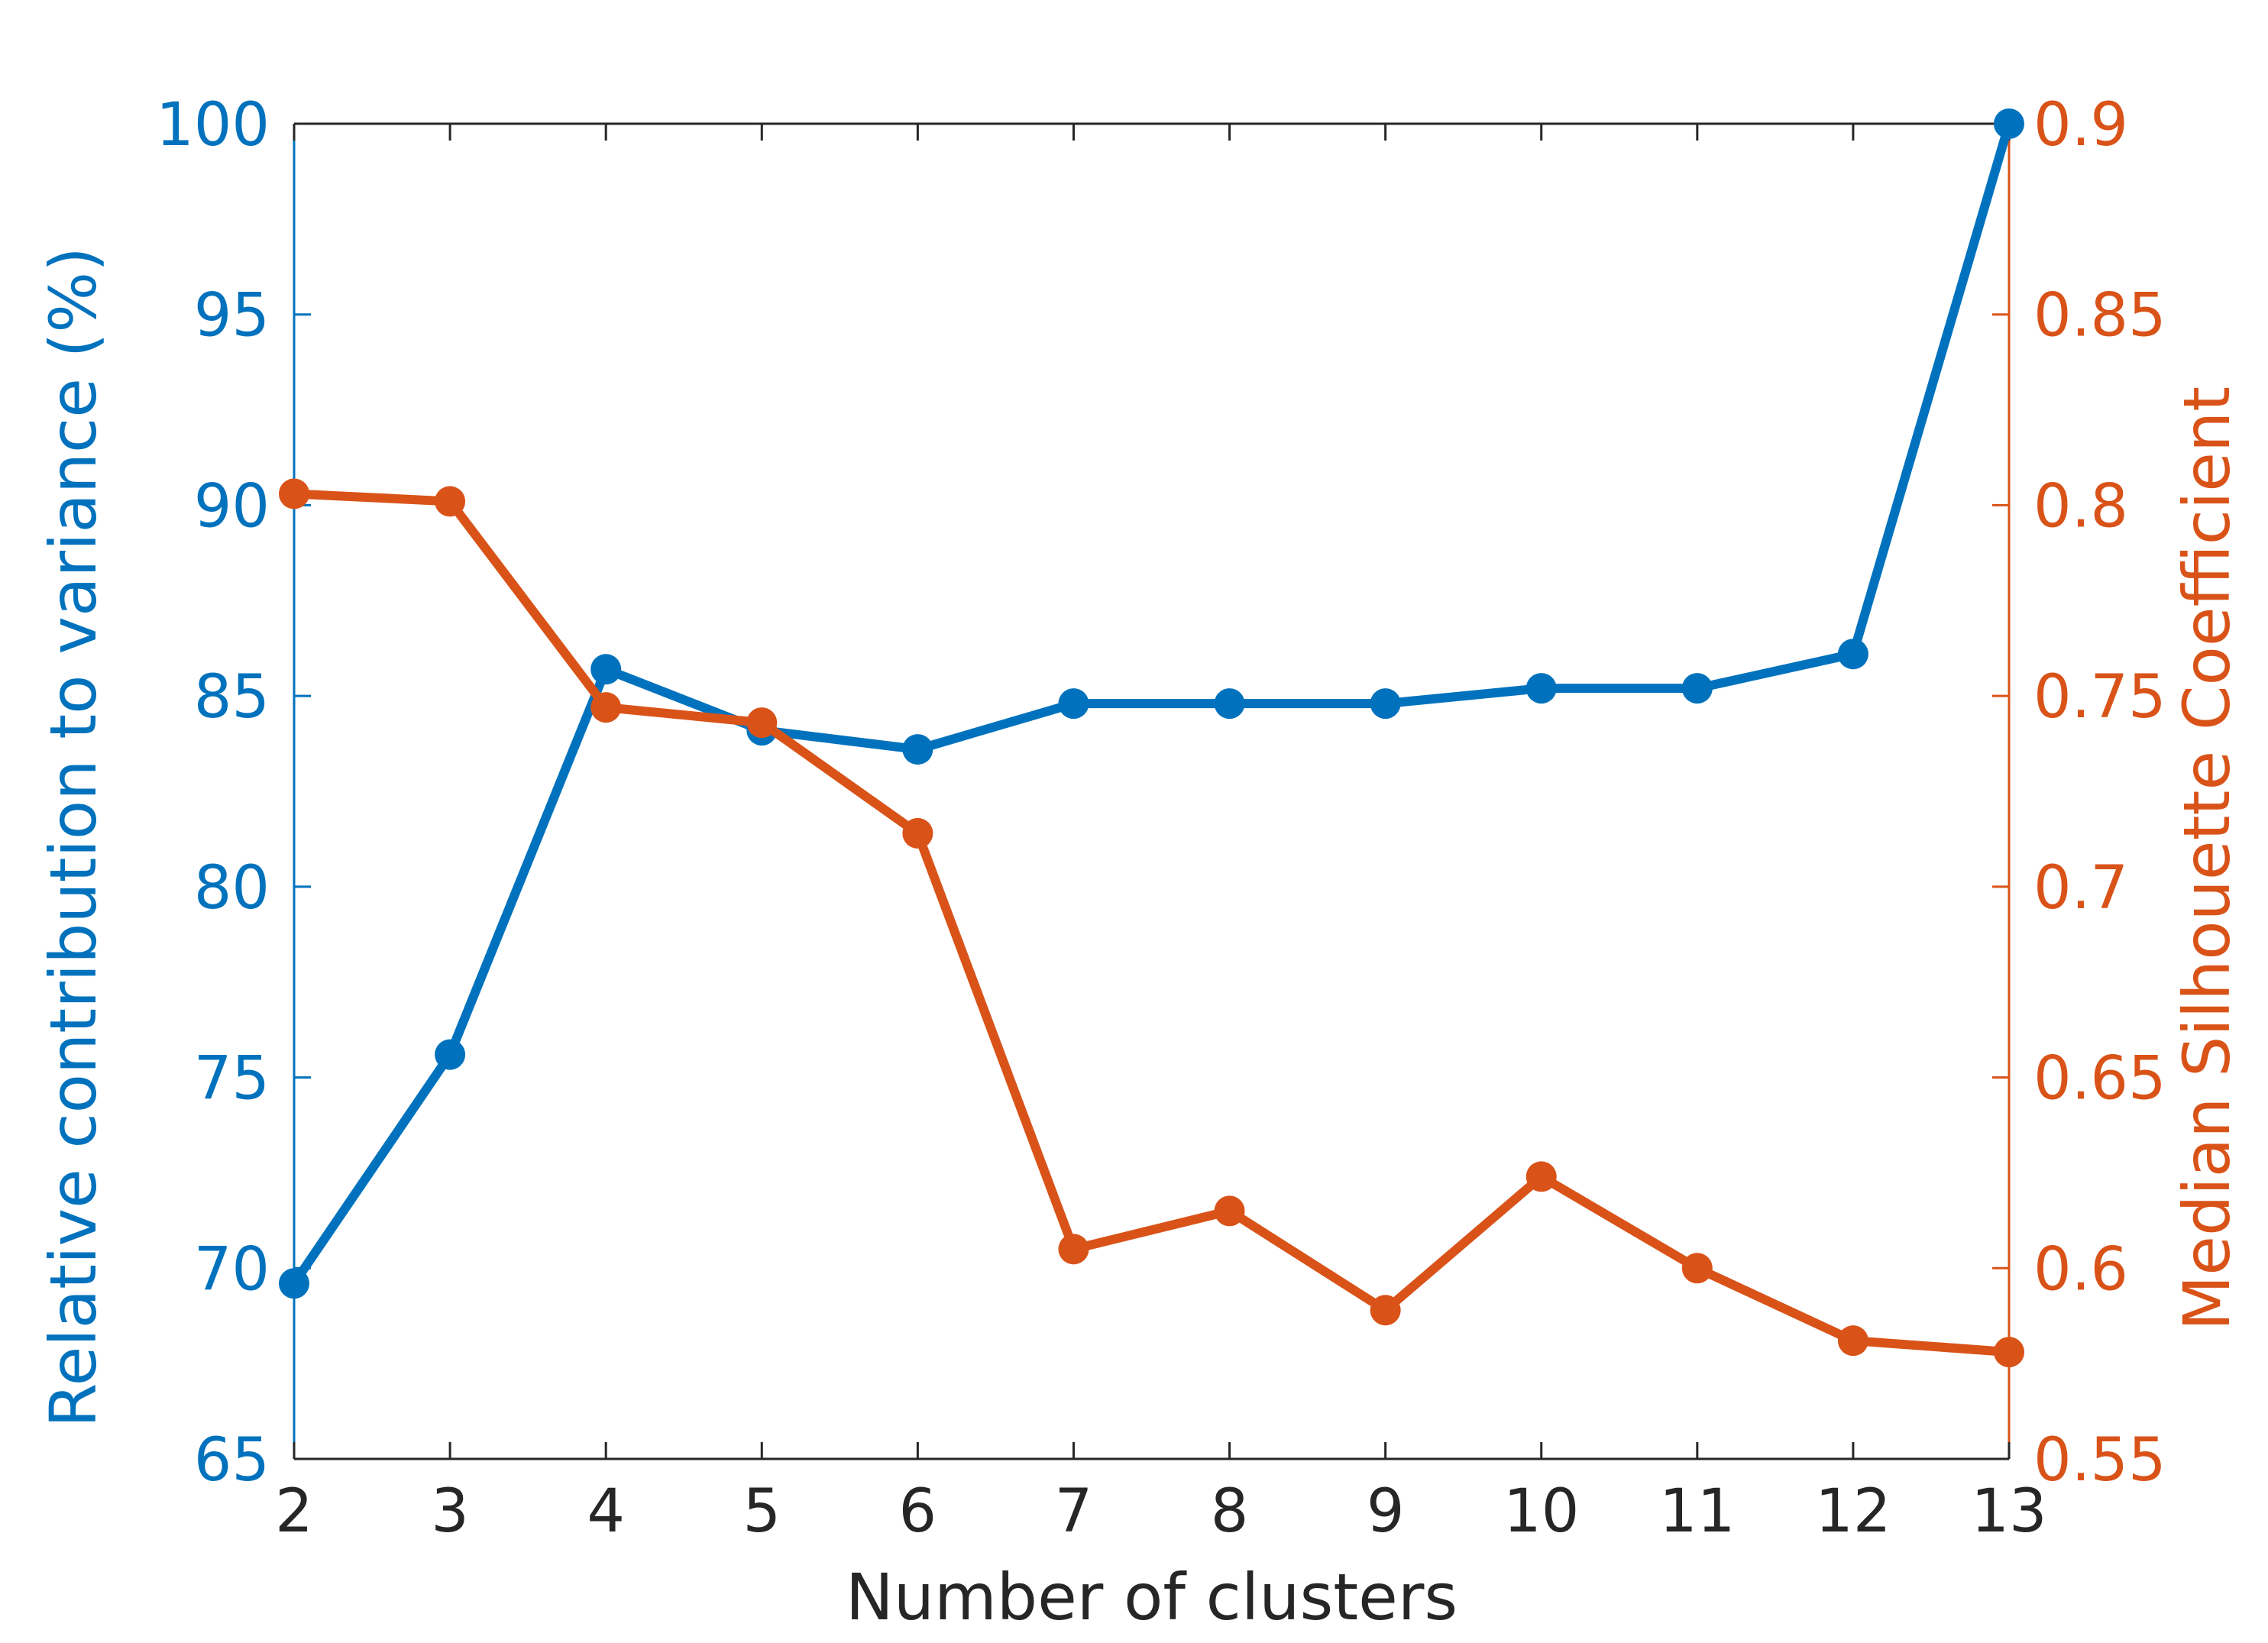 This screenshot has height=1643, width=2268. I want to click on left-y-tick-label: 95, so click(232, 316).